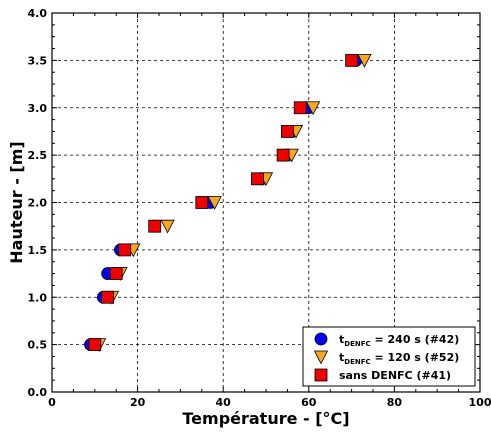  What do you see at coordinates (38, 392) in the screenshot?
I see `y-tick-label: 0.0` at bounding box center [38, 392].